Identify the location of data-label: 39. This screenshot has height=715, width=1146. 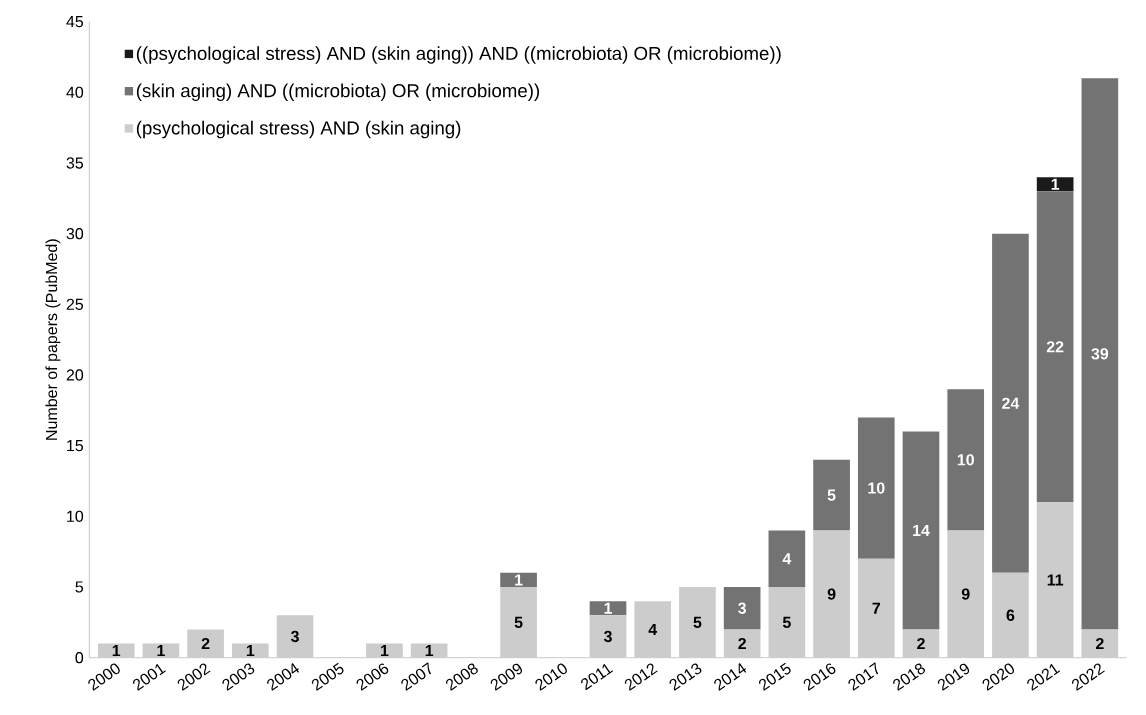
(1100, 354).